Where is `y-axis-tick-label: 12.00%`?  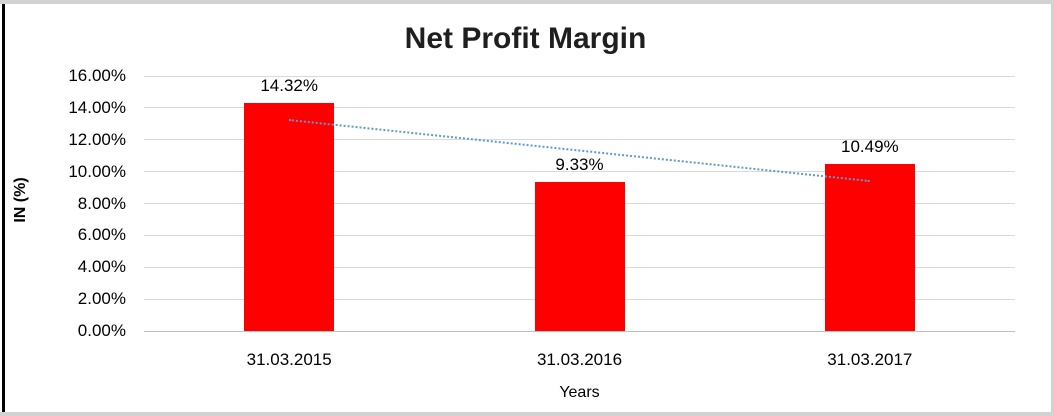
y-axis-tick-label: 12.00% is located at coordinates (97, 139).